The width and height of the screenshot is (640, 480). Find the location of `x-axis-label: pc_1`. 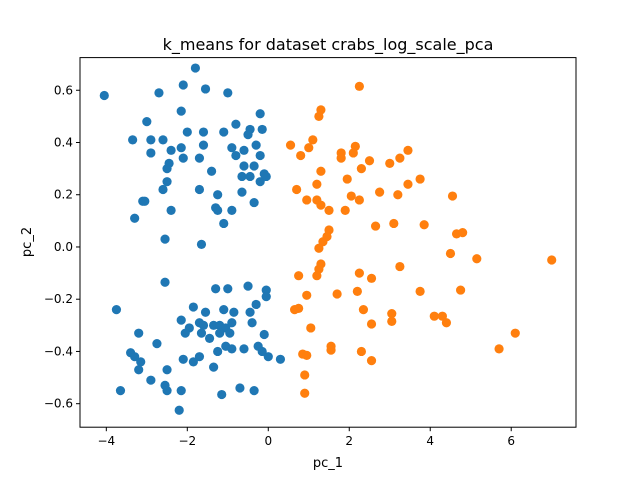

x-axis-label: pc_1 is located at coordinates (328, 463).